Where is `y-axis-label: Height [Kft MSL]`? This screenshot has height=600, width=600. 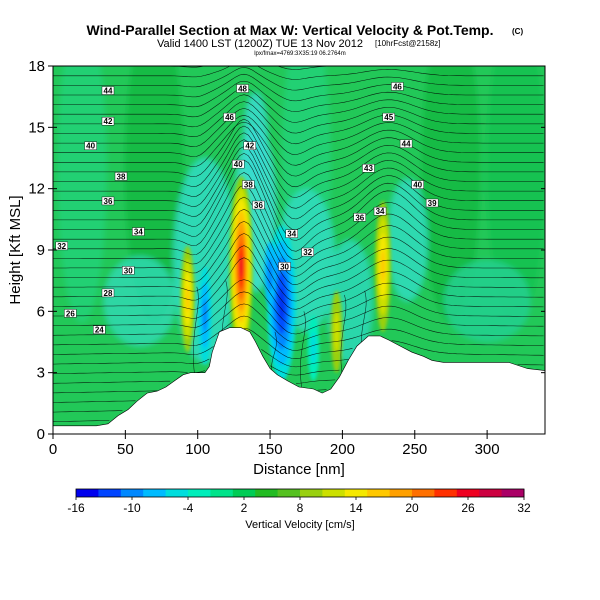
y-axis-label: Height [Kft MSL] is located at coordinates (15, 249).